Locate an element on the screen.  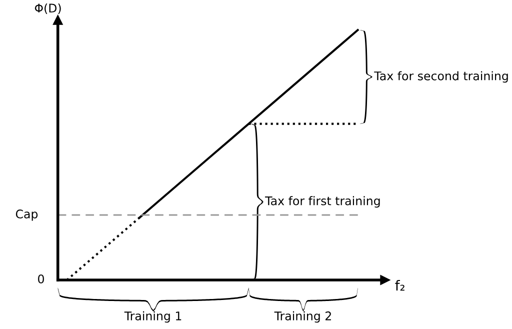
text: Training 1 is located at coordinates (153, 317).